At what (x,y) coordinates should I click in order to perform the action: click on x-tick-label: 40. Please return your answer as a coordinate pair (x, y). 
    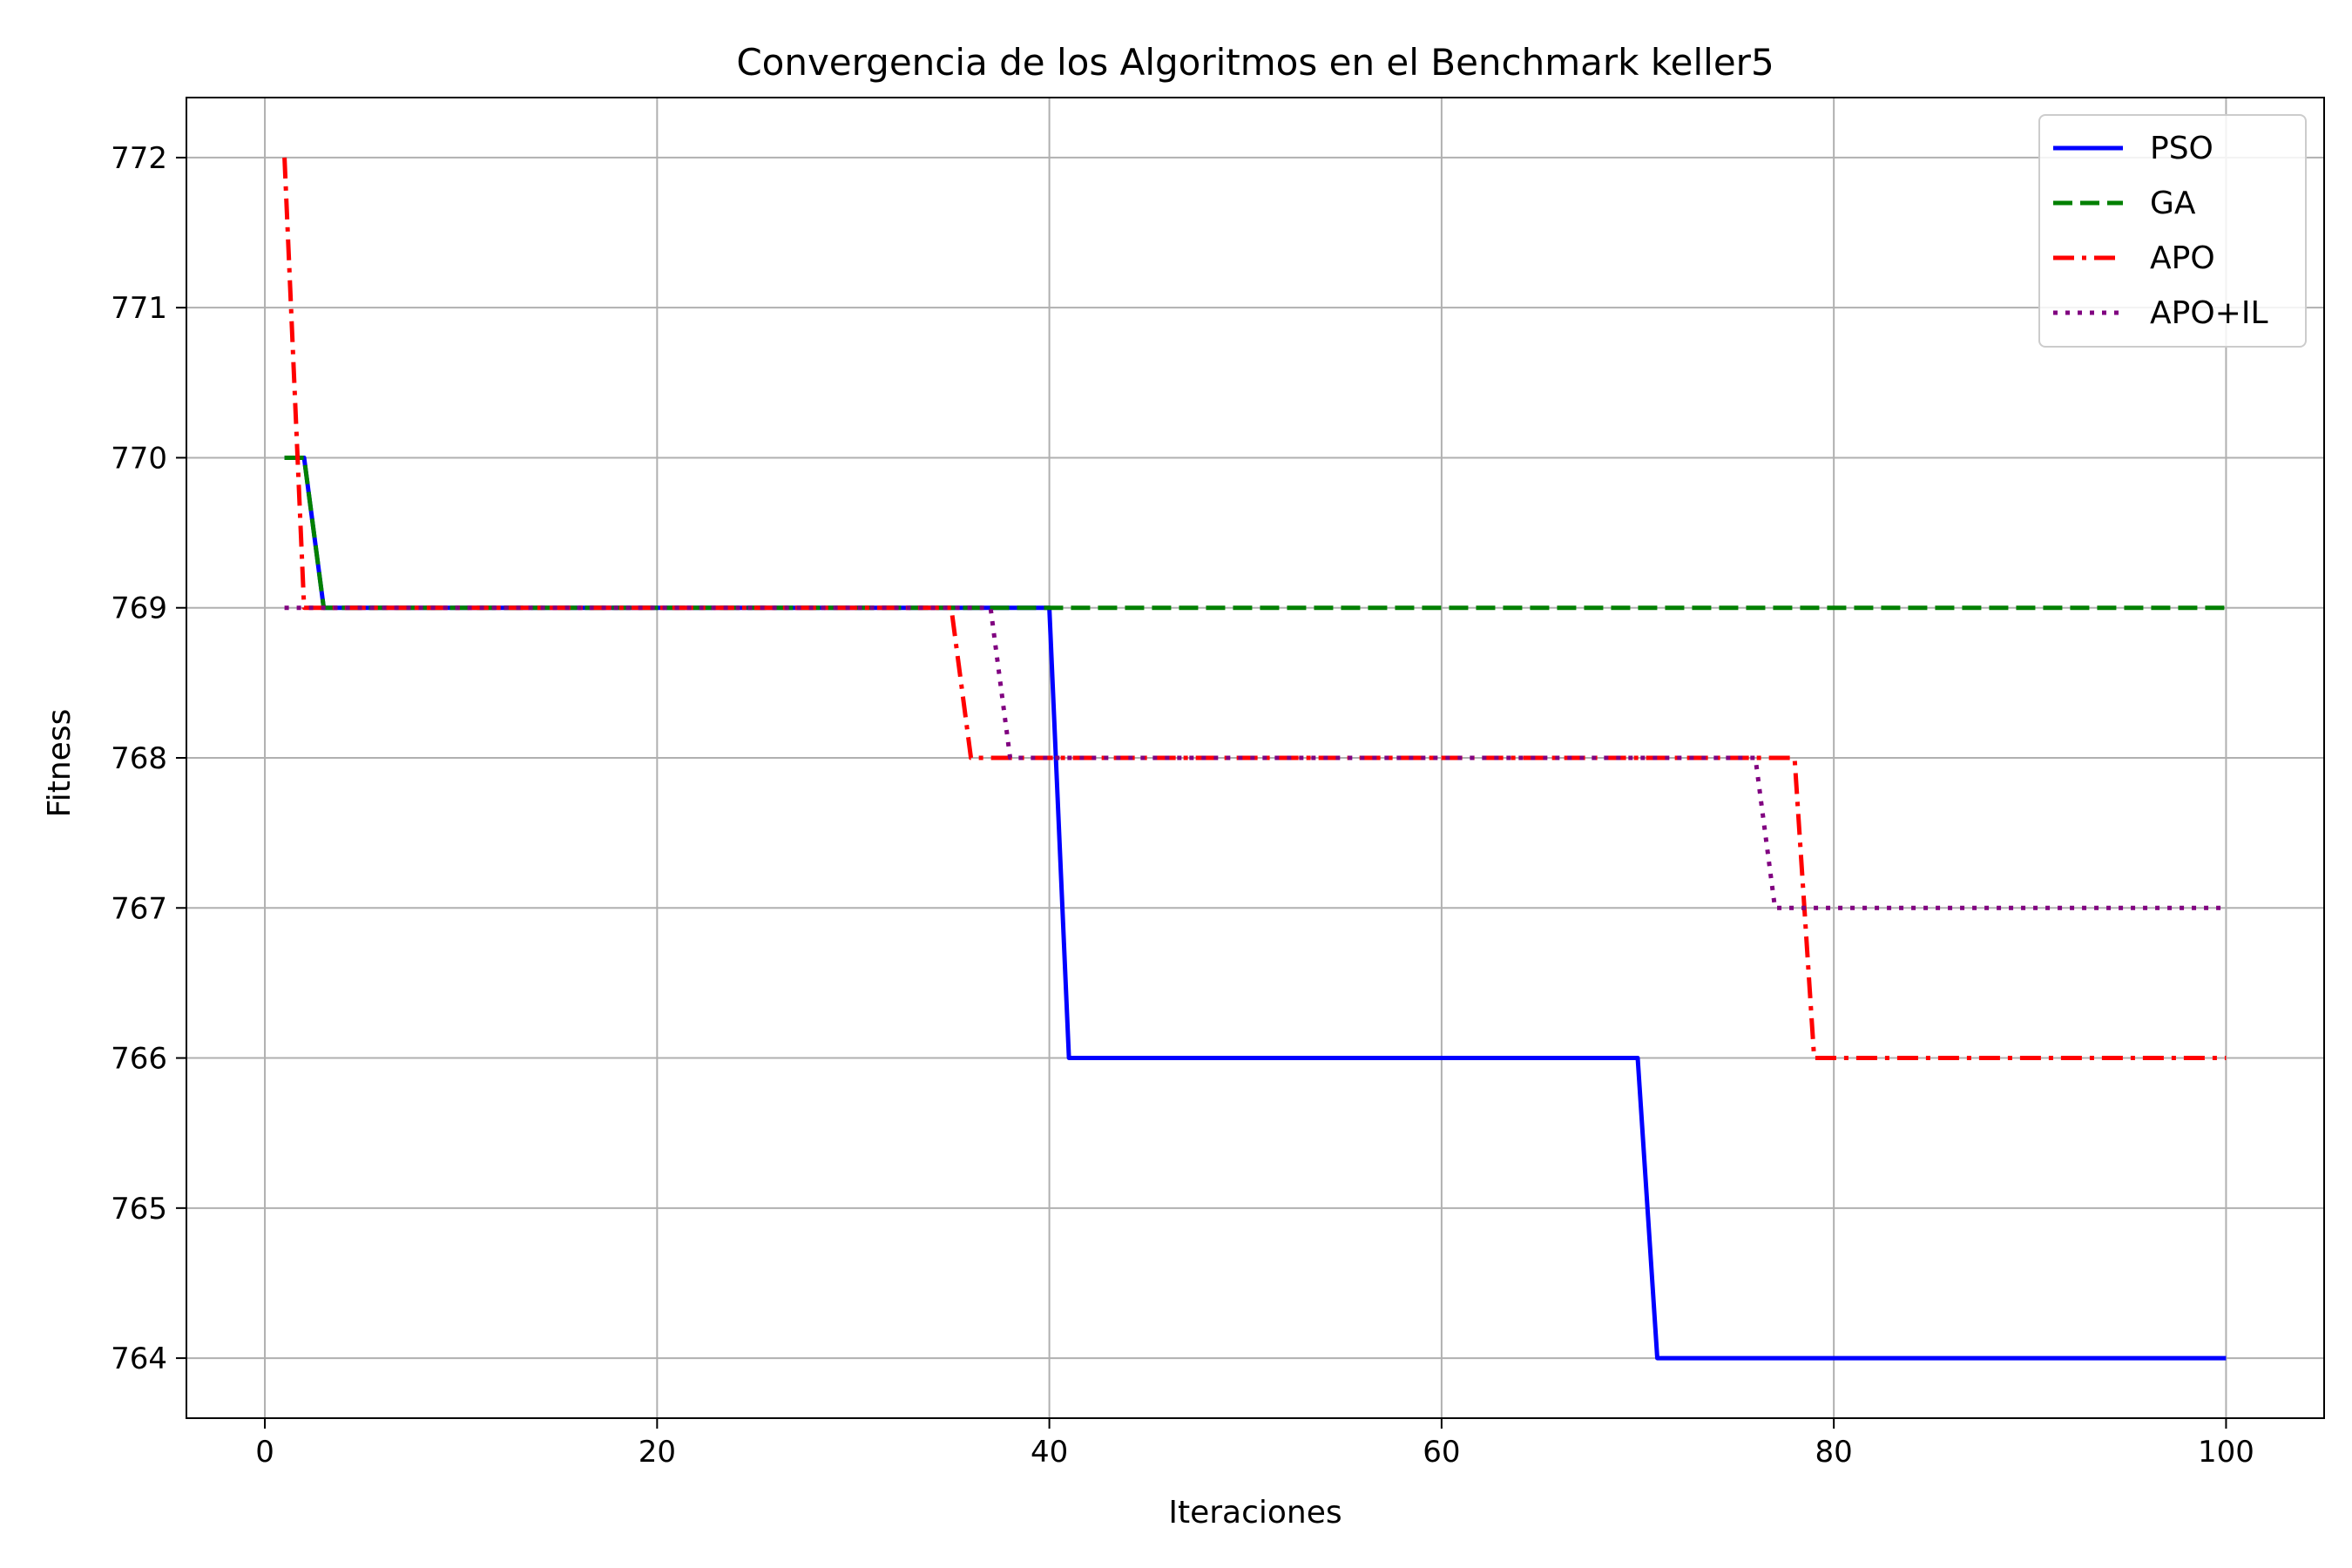
    Looking at the image, I should click on (1049, 1452).